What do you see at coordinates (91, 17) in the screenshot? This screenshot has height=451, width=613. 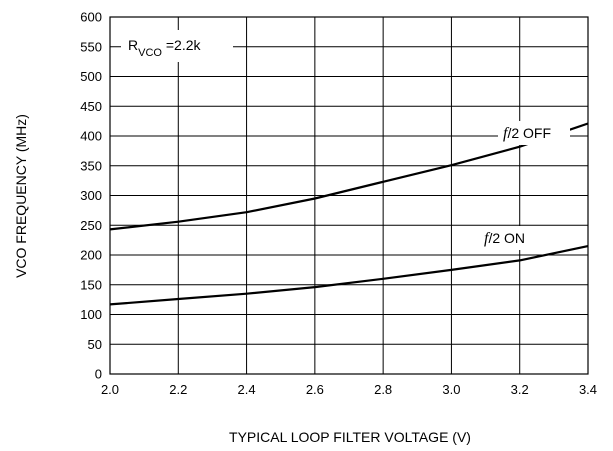 I see `y-tick-label: 600` at bounding box center [91, 17].